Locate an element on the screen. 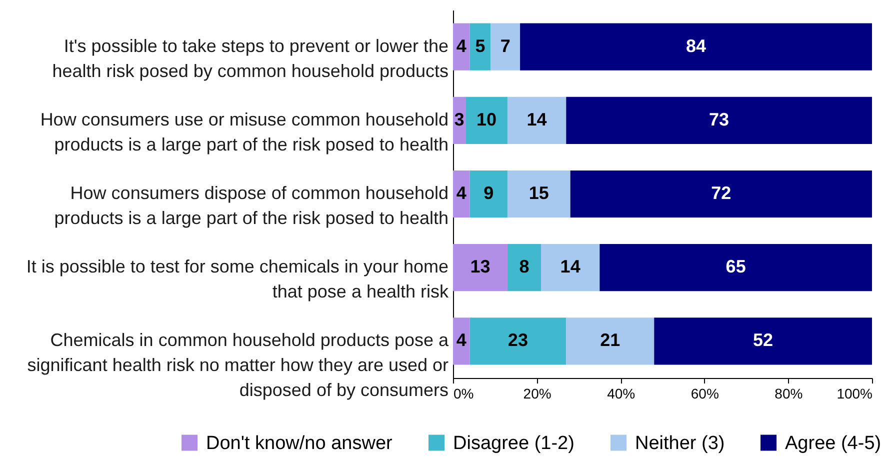 The image size is (891, 457). legend-label: Don't know/no answer is located at coordinates (300, 443).